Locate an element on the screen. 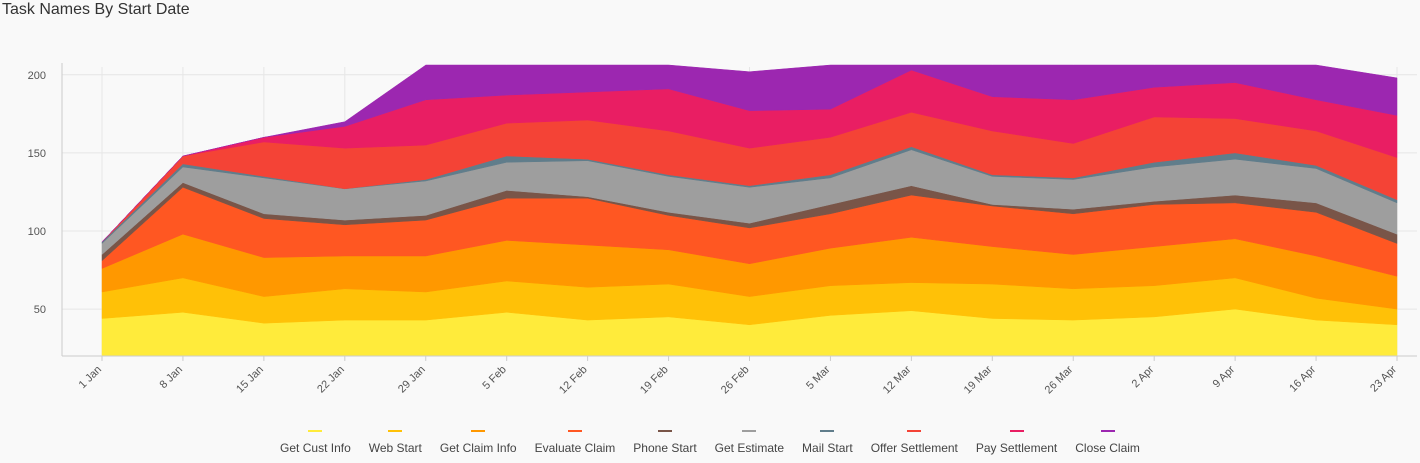  x-tick-label: 12 Mar is located at coordinates (897, 379).